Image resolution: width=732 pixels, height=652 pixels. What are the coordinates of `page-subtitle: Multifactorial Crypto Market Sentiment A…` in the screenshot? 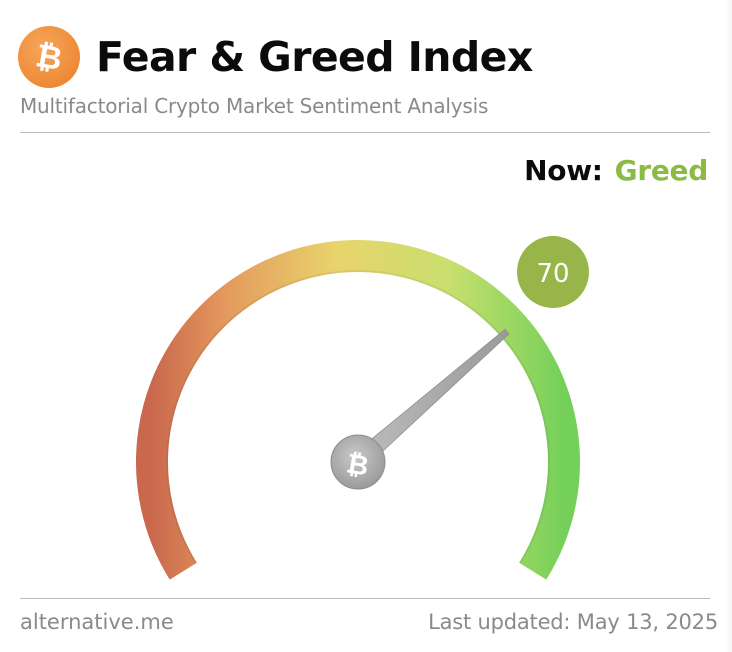 It's located at (254, 106).